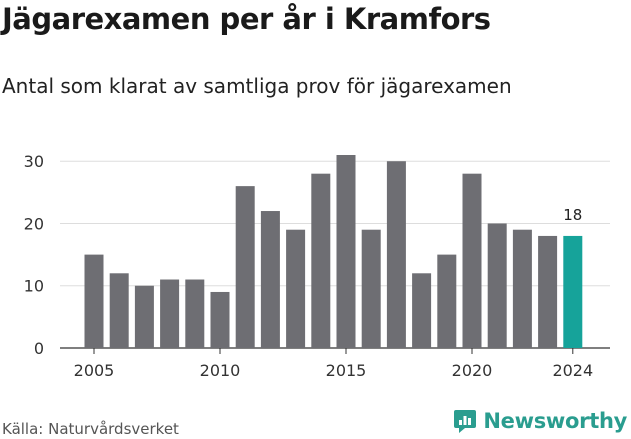  I want to click on y-axis-ticks: 0 10 20 30, so click(34, 255).